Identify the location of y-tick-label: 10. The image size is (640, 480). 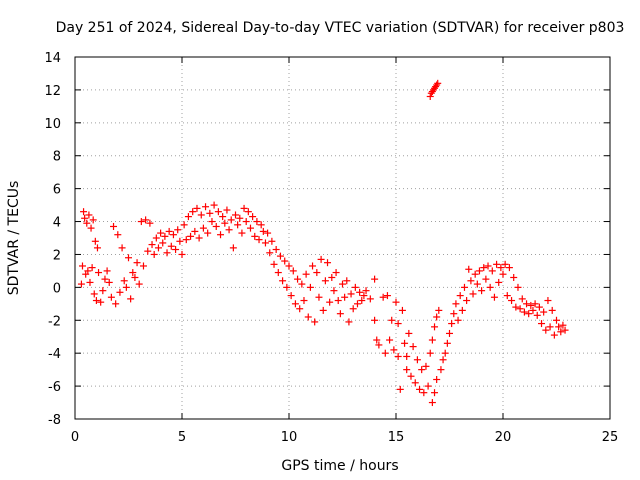
(52, 124).